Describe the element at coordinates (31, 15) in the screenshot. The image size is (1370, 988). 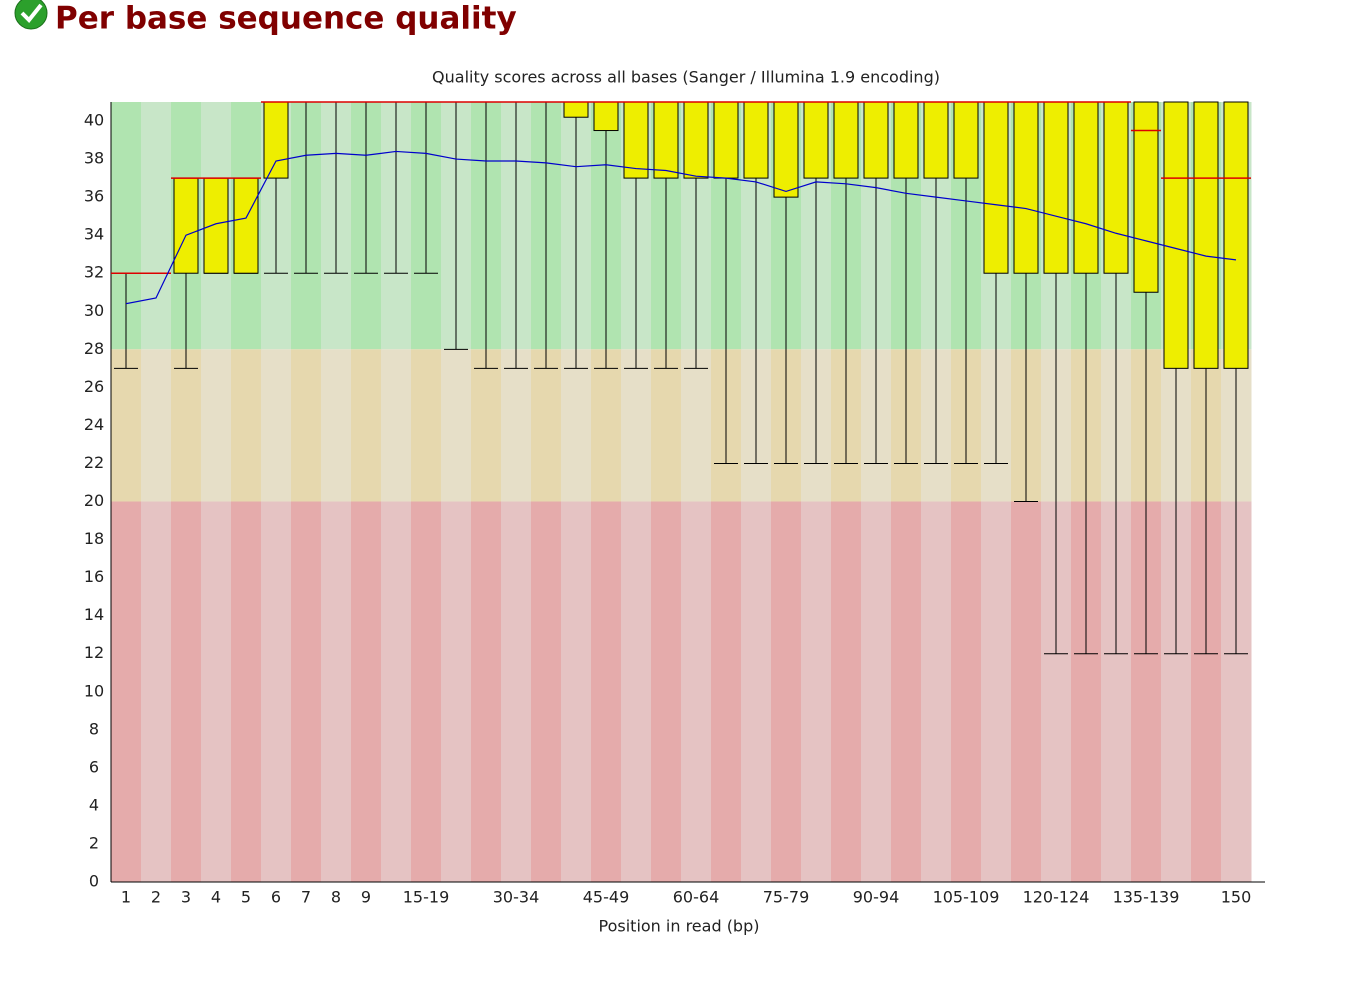
I see `pass-icon` at that location.